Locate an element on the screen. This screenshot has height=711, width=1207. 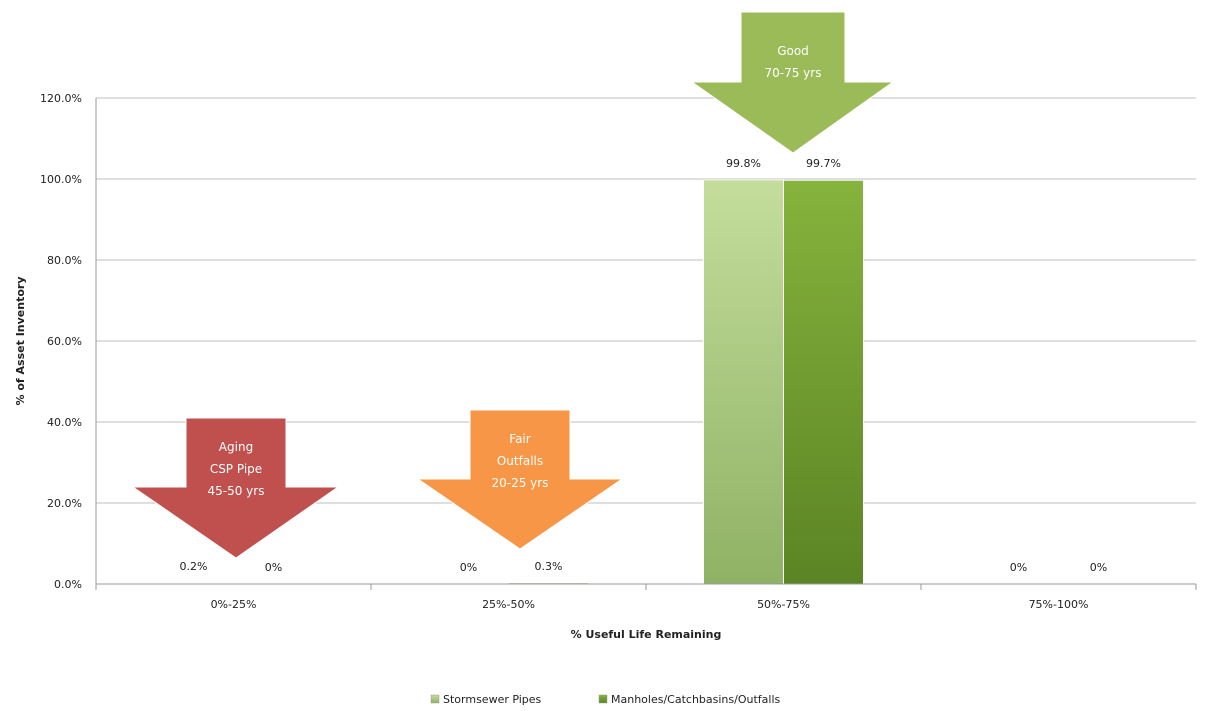
data-label: 0.2% is located at coordinates (194, 566).